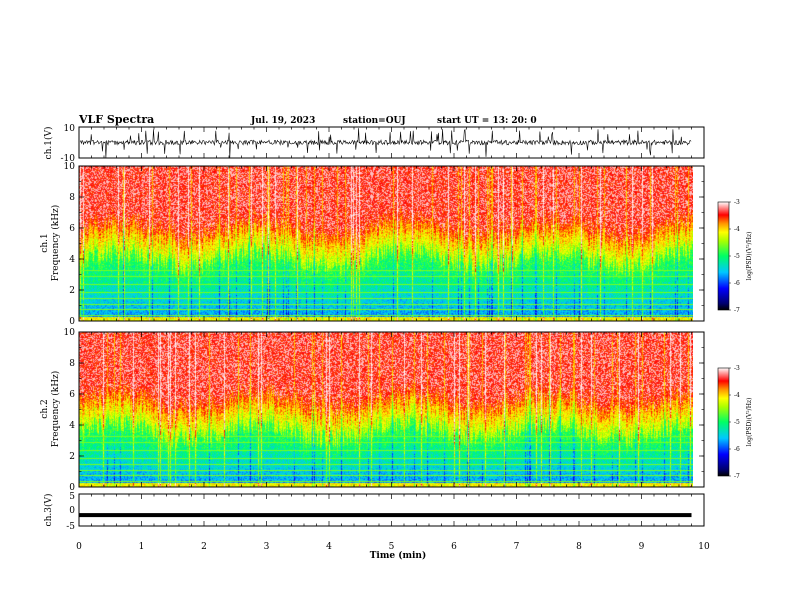 This screenshot has width=792, height=616. What do you see at coordinates (704, 547) in the screenshot?
I see `x-tick-label: 10` at bounding box center [704, 547].